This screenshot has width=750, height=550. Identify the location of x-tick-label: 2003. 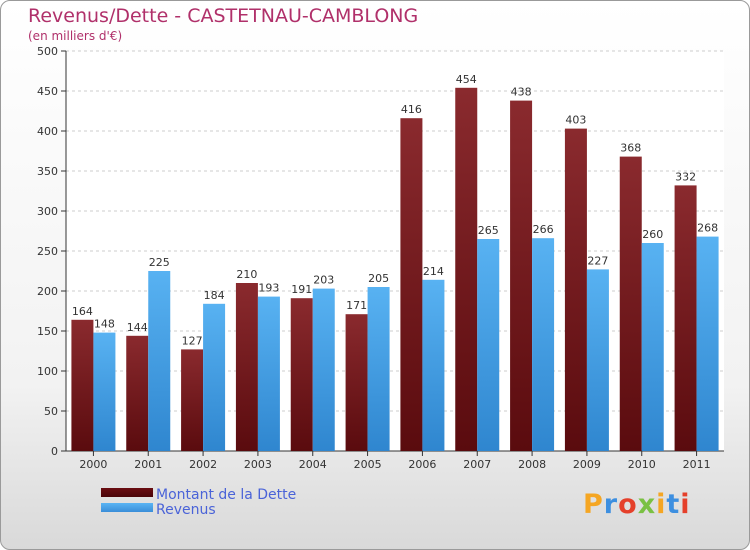
(258, 464).